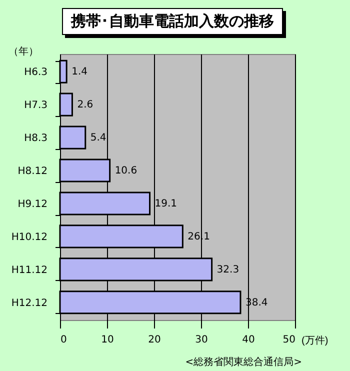 The width and height of the screenshot is (350, 371). I want to click on chart-title: 携帯･自動車電話加入数の推移, so click(172, 21).